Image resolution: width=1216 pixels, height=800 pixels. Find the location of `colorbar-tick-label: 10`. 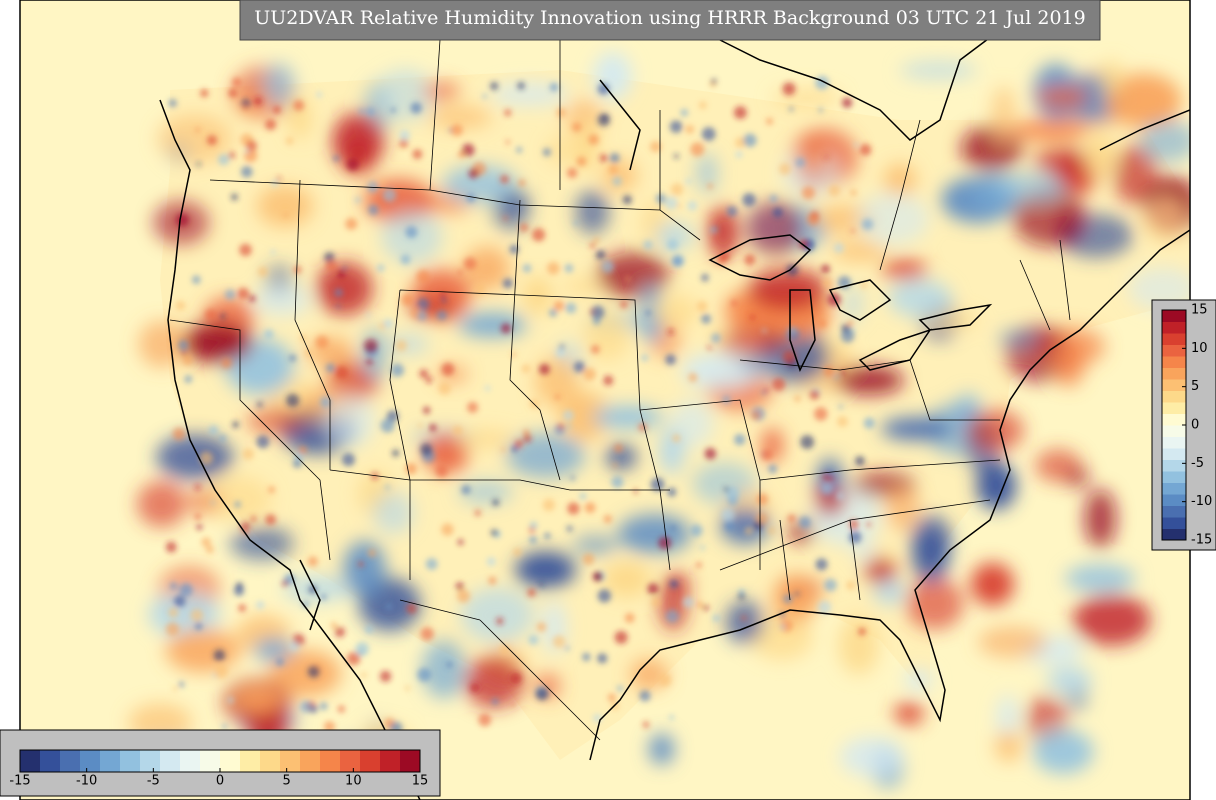

colorbar-tick-label: 10 is located at coordinates (353, 781).